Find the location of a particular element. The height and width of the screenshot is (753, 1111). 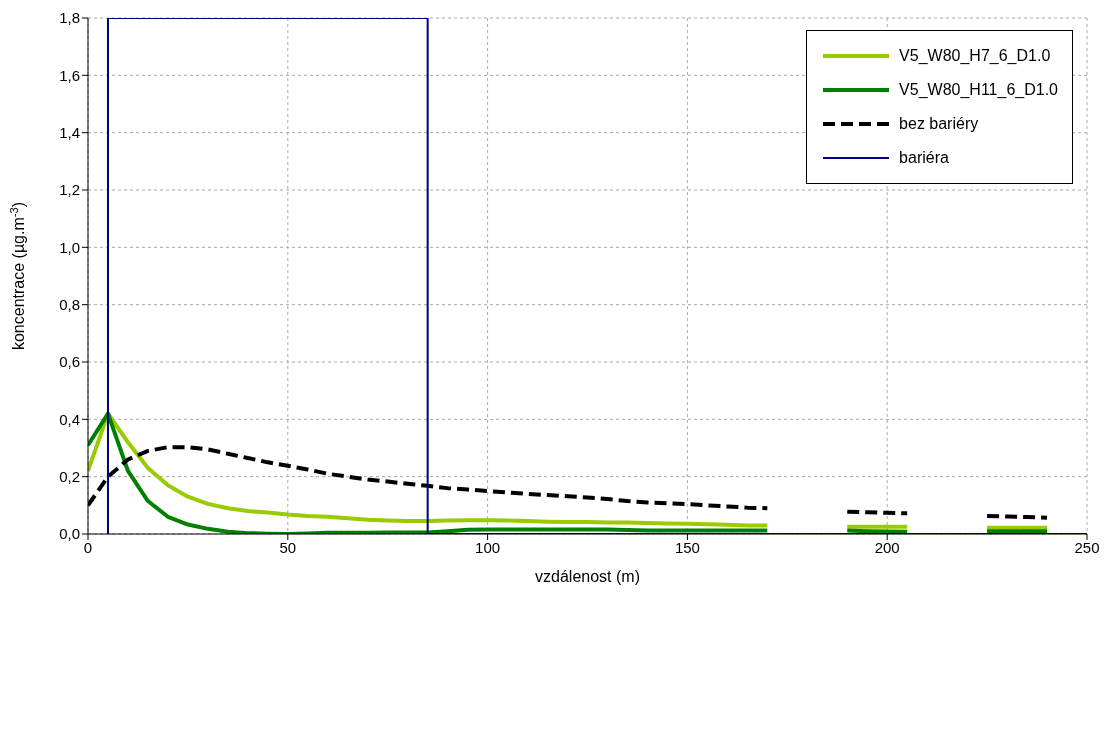

x-tick-label: 0 is located at coordinates (88, 547).